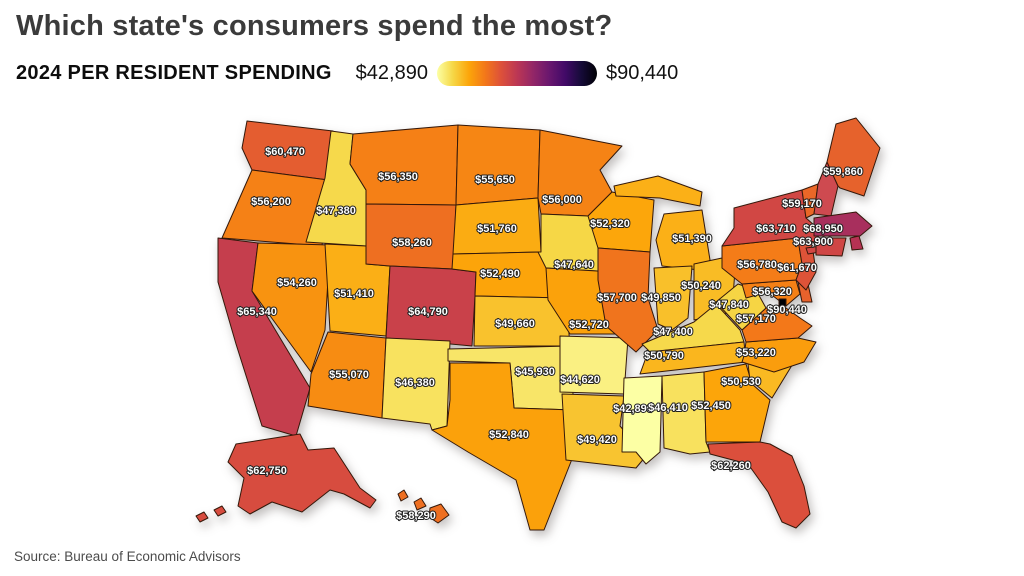  What do you see at coordinates (642, 420) in the screenshot?
I see `state-ms` at bounding box center [642, 420].